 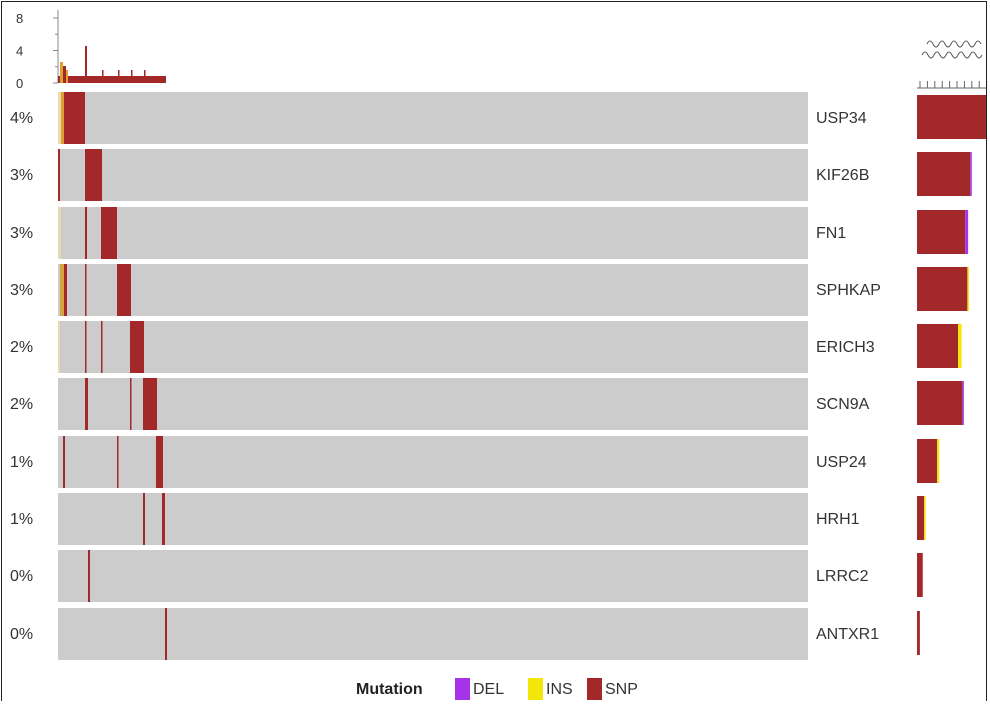 What do you see at coordinates (497, 689) in the screenshot?
I see `mutation-legend: Mutation DEL INS SNP` at bounding box center [497, 689].